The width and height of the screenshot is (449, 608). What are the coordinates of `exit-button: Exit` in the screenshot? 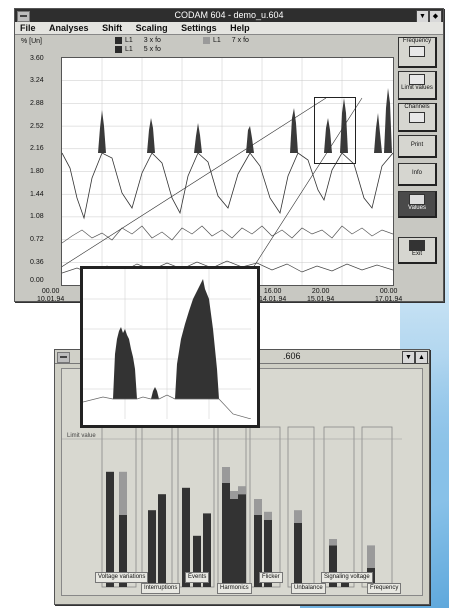 It's located at (417, 250).